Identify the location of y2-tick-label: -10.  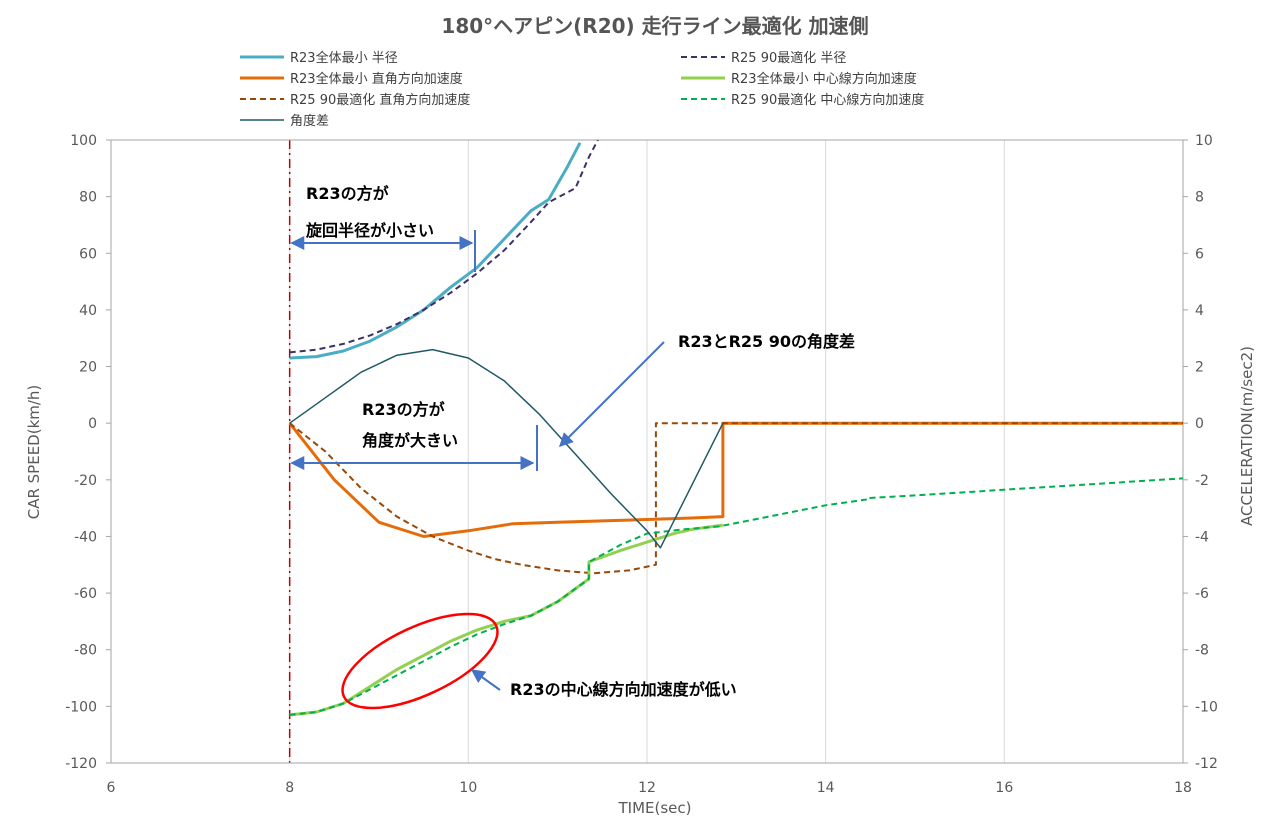
(1206, 707).